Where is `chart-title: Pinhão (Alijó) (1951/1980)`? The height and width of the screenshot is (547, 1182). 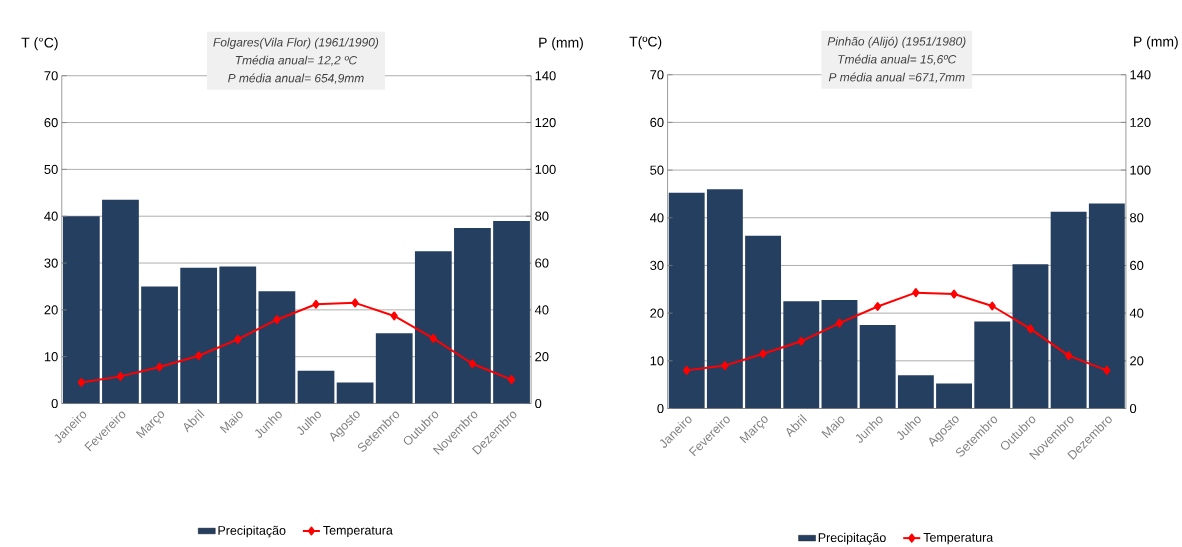
chart-title: Pinhão (Alijó) (1951/1980) is located at coordinates (896, 42).